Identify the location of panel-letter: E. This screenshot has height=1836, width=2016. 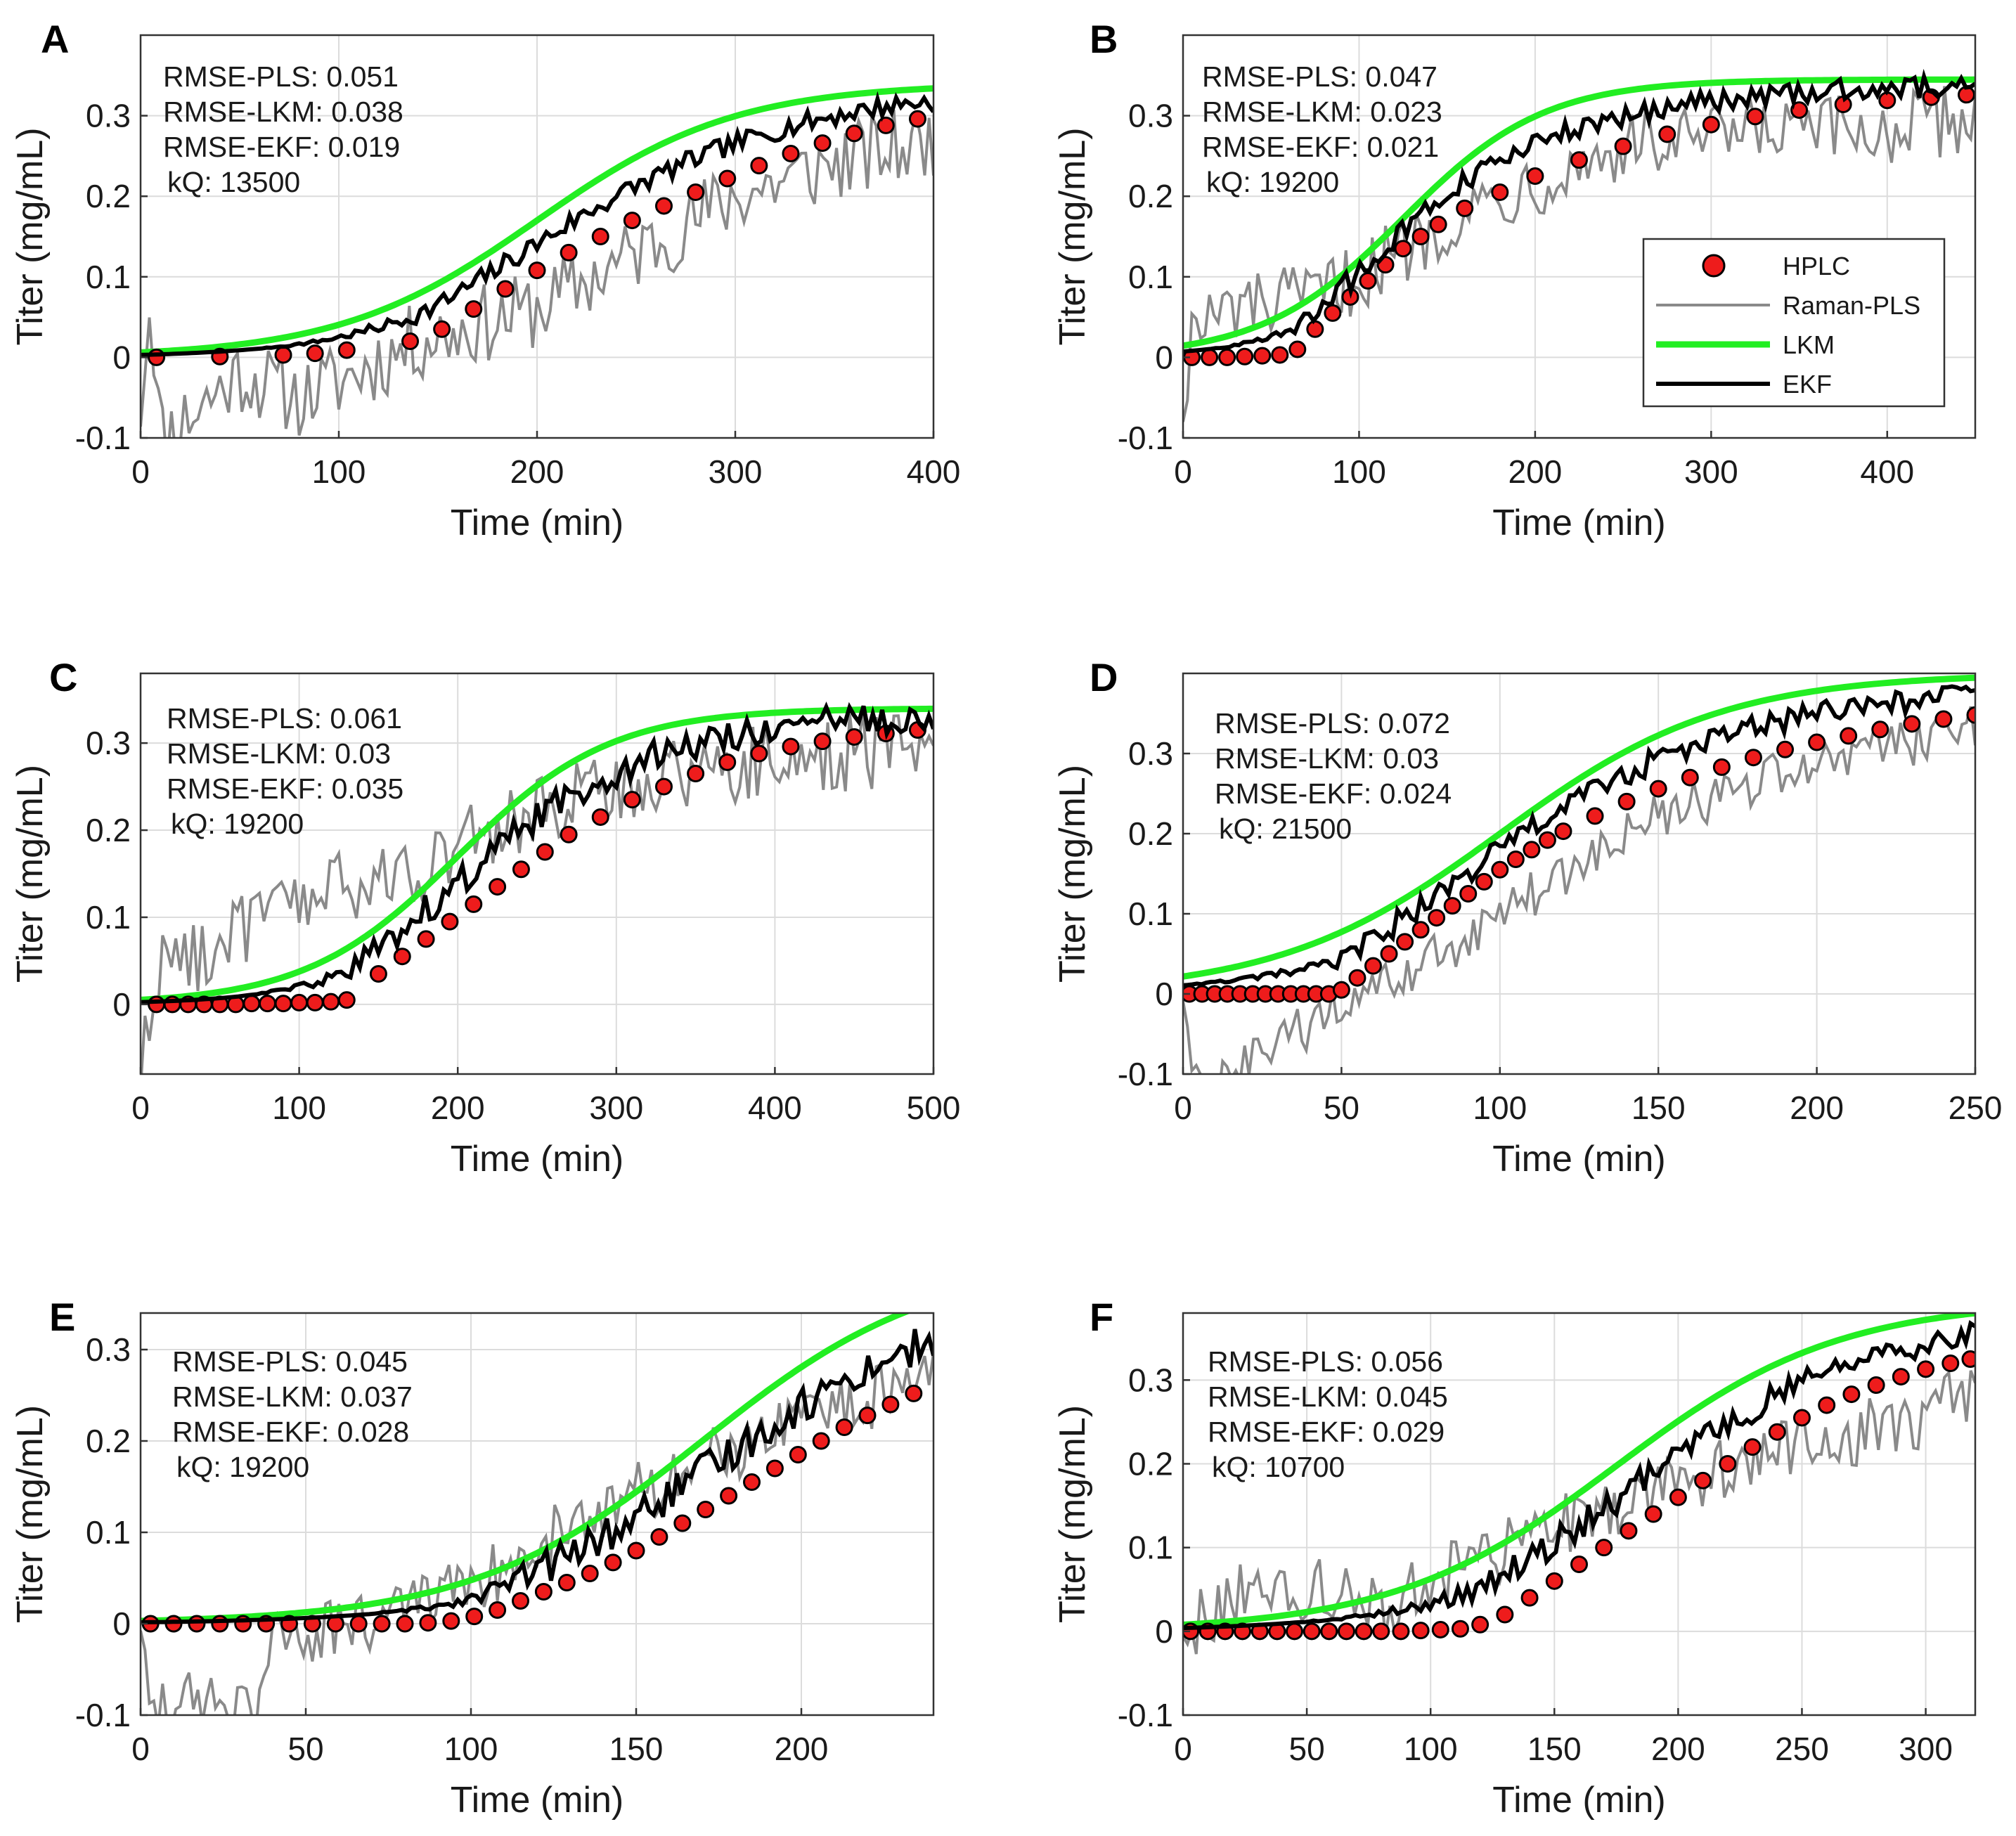
(62, 1317).